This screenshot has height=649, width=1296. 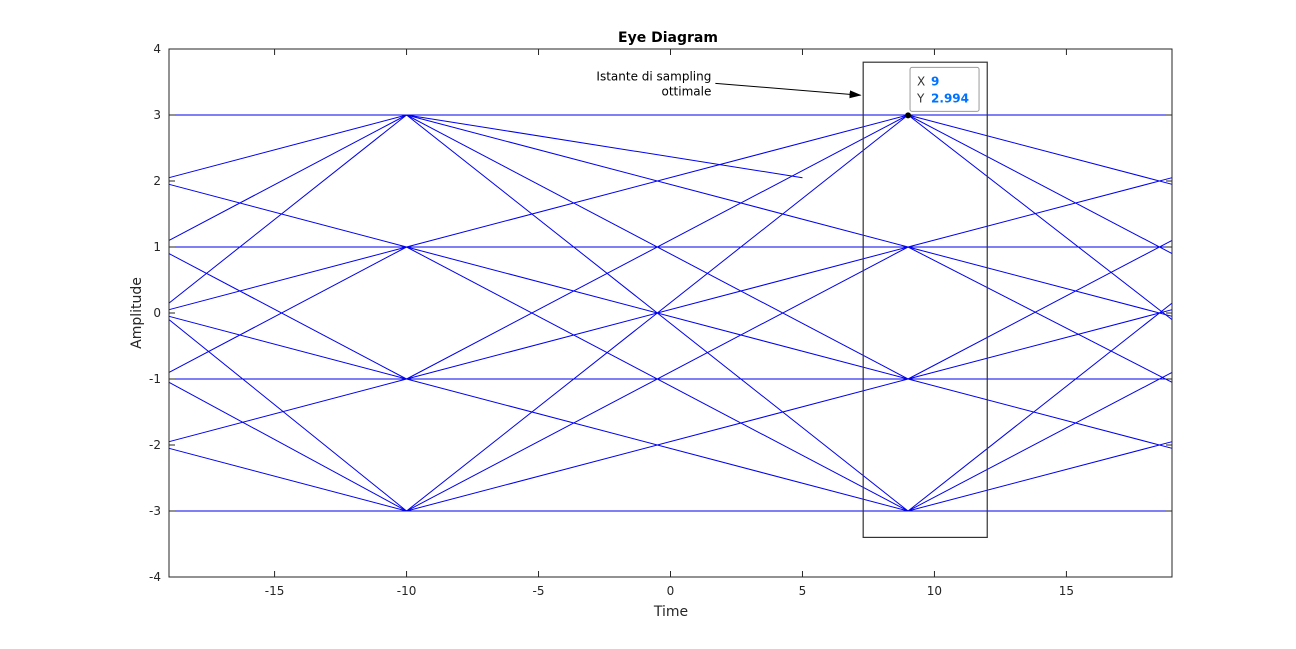 I want to click on y-tick-label: 2, so click(x=157, y=181).